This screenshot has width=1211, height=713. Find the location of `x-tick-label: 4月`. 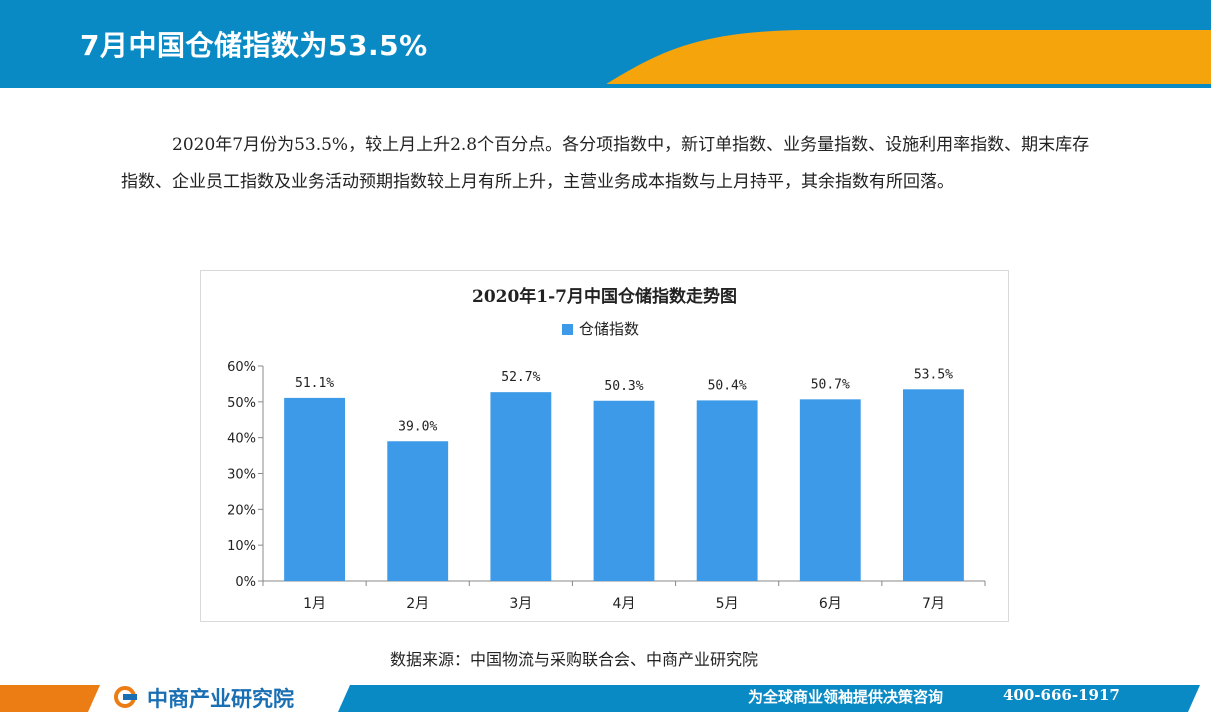

x-tick-label: 4月 is located at coordinates (624, 604).